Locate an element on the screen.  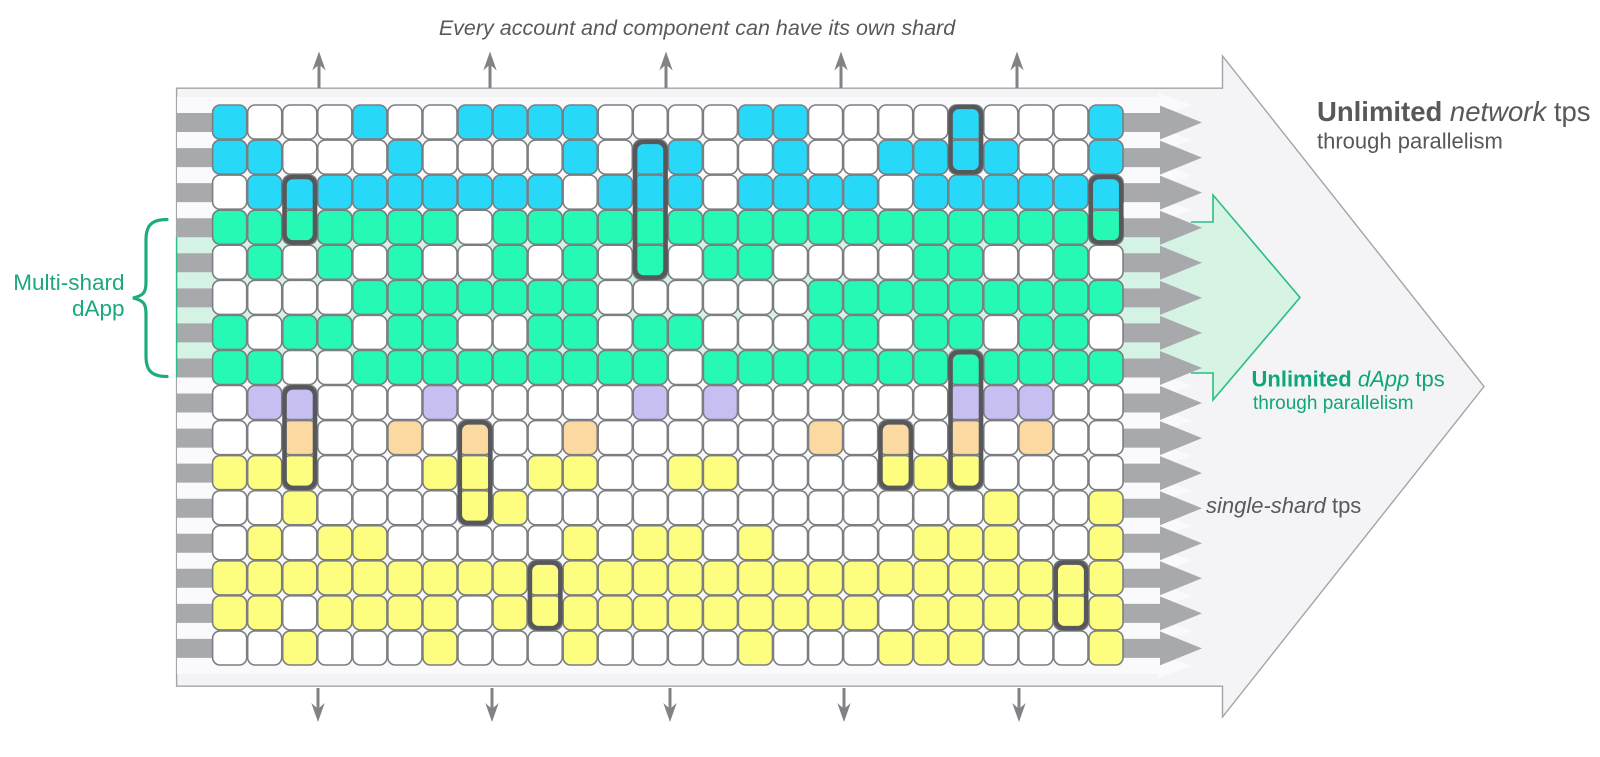
svg-text: Unlimited dApp tps is located at coordinates (1348, 379).